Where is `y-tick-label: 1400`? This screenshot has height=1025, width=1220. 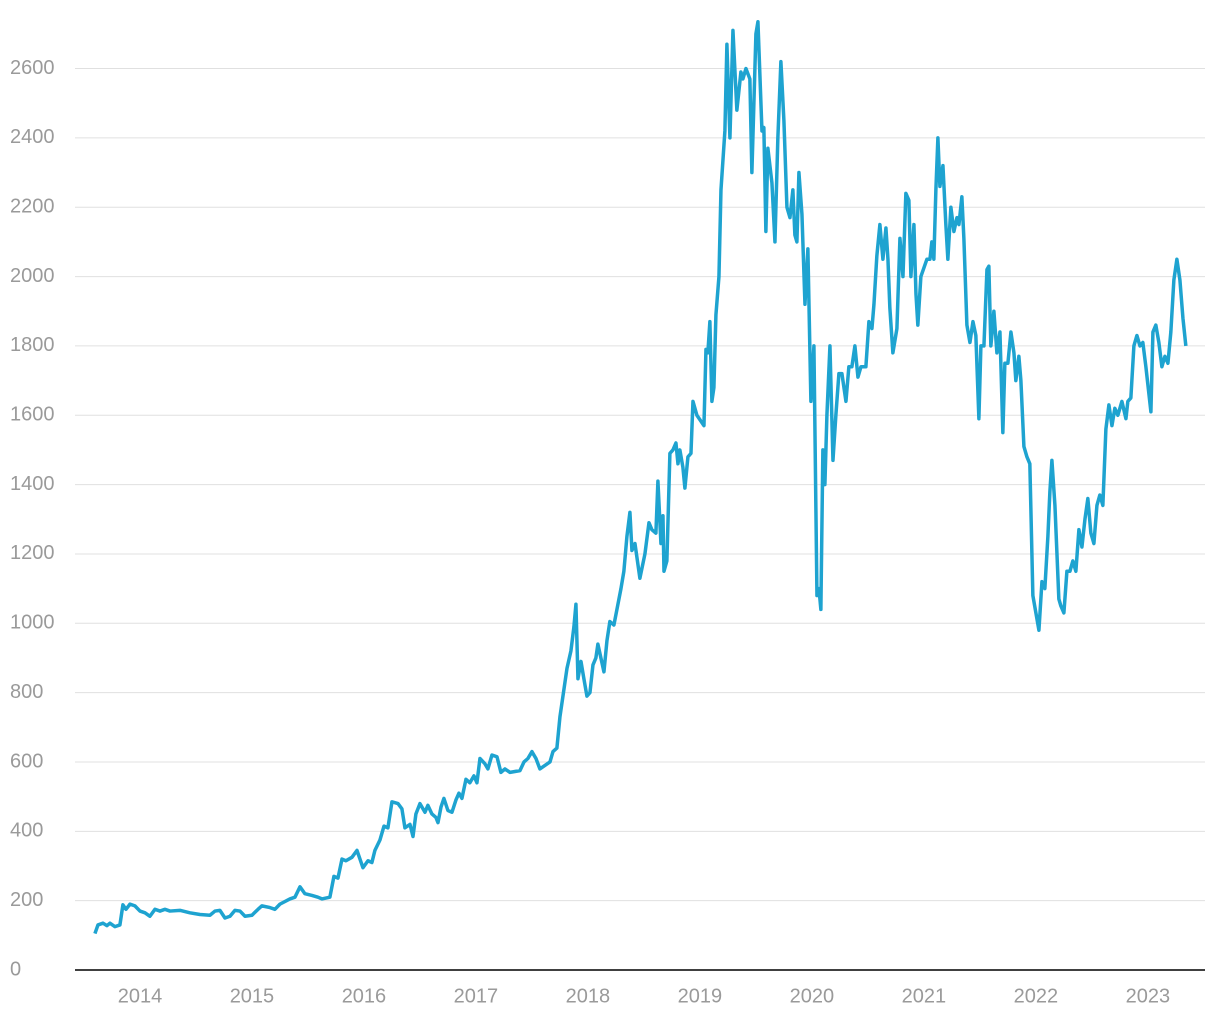
y-tick-label: 1400 is located at coordinates (32, 484).